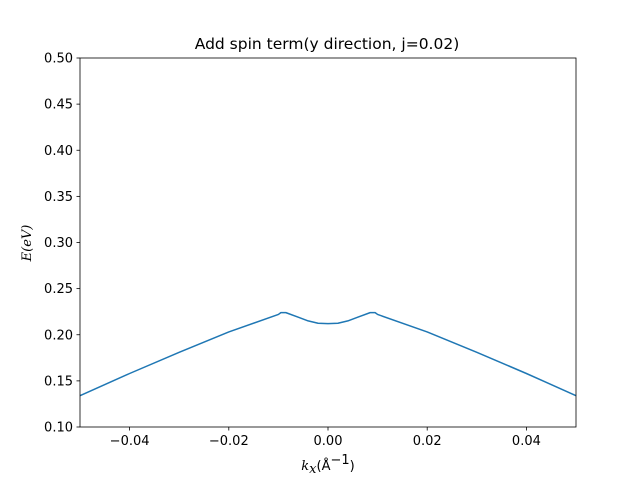 The image size is (640, 480). I want to click on x-axis-label-unit-close: ), so click(352, 466).